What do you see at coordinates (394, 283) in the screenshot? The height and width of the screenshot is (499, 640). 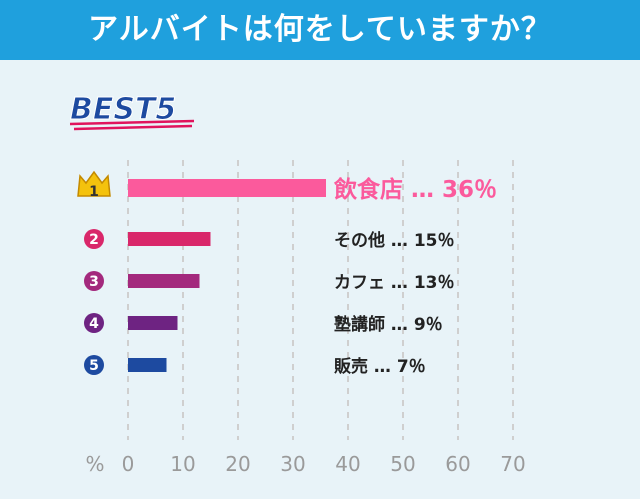 I see `bar-label: カフェ … 13％` at bounding box center [394, 283].